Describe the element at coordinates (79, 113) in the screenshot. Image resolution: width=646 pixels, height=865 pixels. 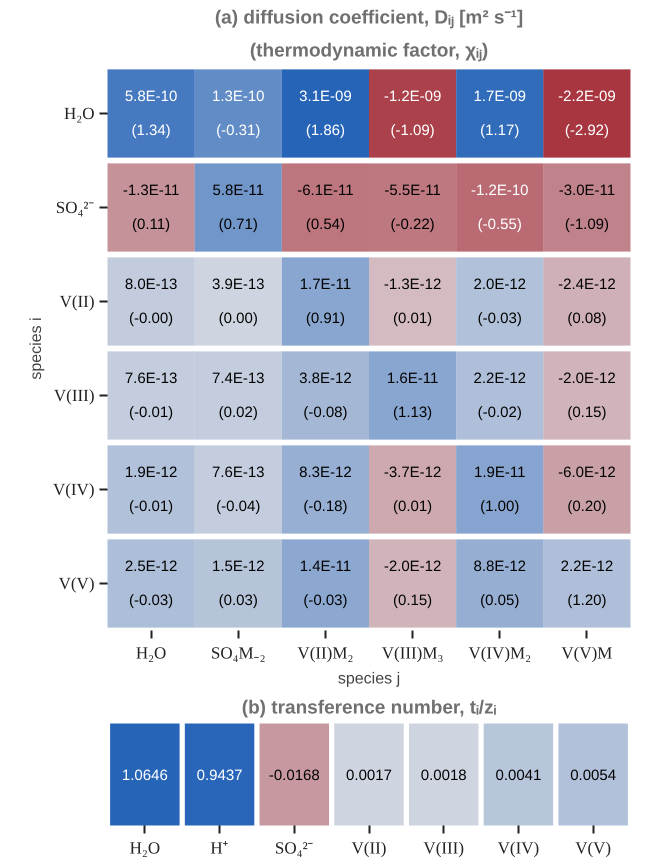
I see `y-tick-label: H₂O` at that location.